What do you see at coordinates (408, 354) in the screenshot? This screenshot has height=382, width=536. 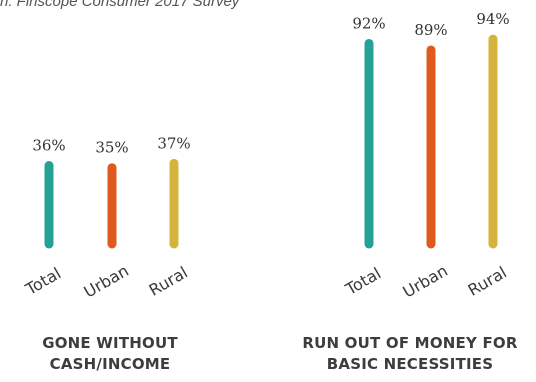 I see `chart-2-title: RUN OUT OF MONEY FOR BASIC NECESSITIES` at bounding box center [408, 354].